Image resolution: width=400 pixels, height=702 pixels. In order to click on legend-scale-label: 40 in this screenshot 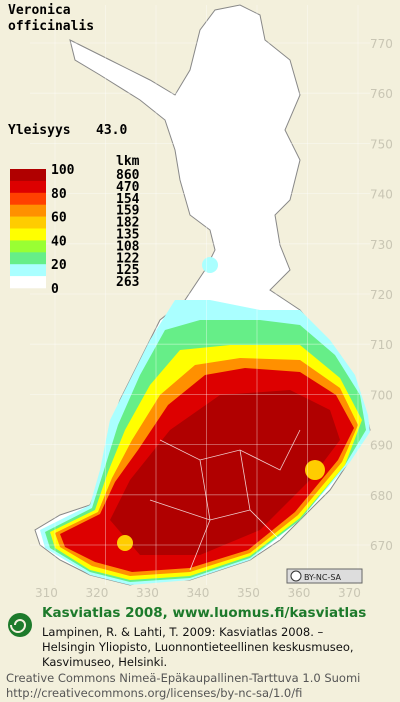, I will do `click(59, 241)`.